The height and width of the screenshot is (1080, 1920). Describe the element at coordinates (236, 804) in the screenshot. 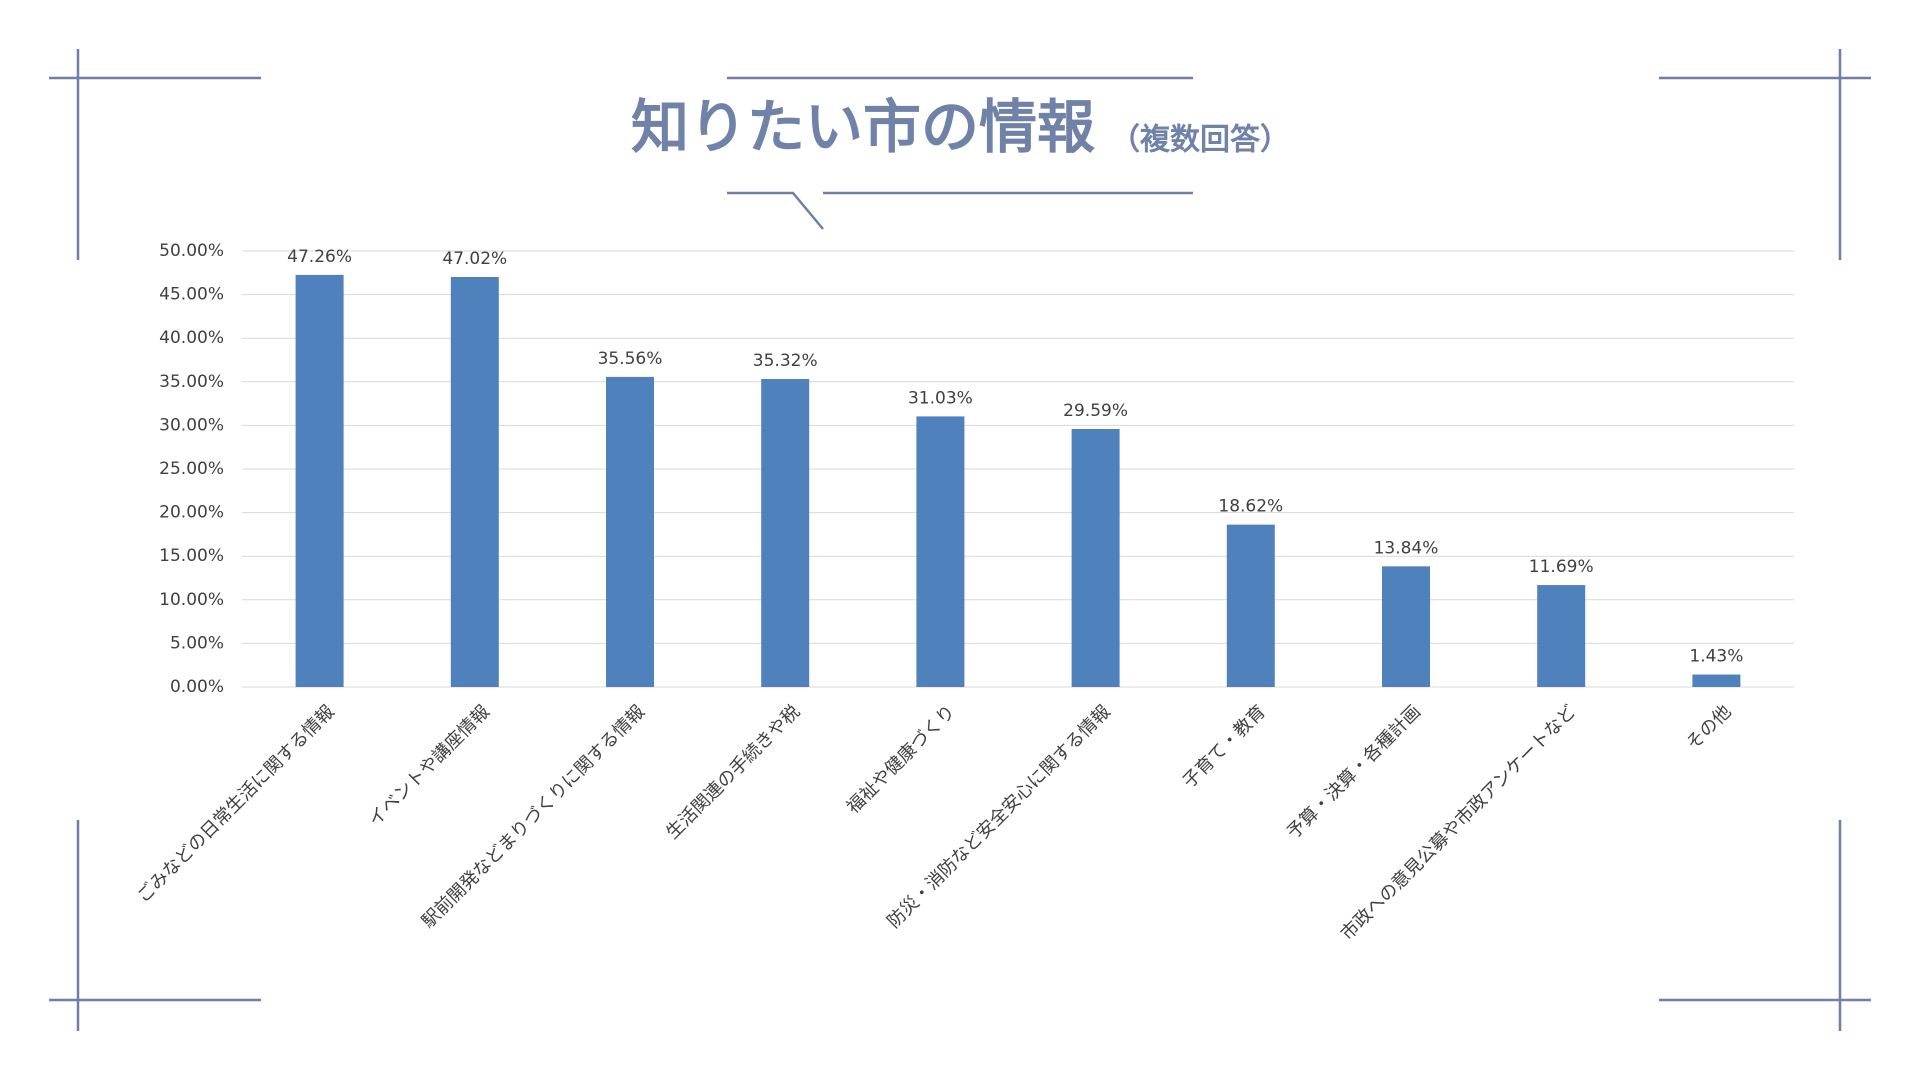

I see `x-tick-label: ごみなどの日常生活に関する情報` at that location.